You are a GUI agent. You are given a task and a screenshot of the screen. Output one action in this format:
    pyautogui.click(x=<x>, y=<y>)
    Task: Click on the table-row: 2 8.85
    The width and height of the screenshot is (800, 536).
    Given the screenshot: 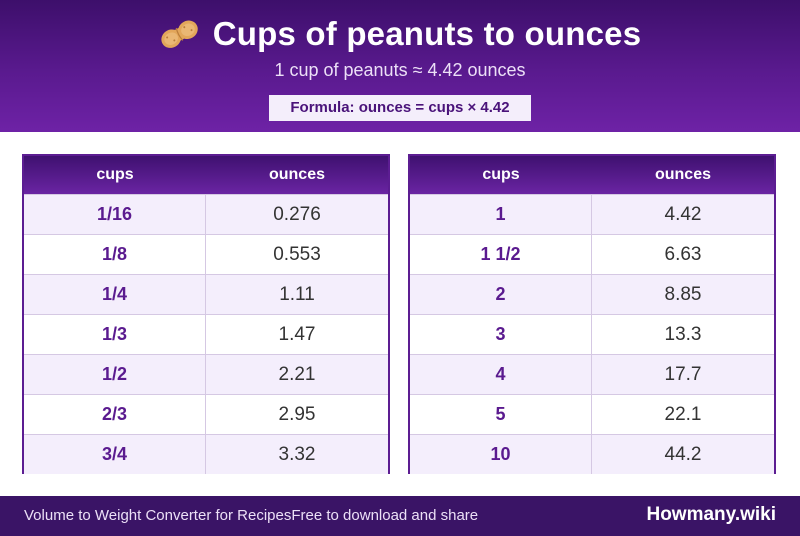 What is the action you would take?
    pyautogui.click(x=592, y=294)
    